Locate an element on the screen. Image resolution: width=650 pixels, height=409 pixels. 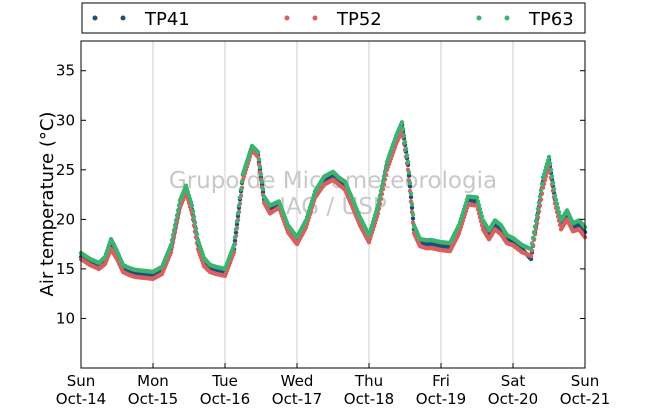
x-tick-label-date: Oct-21 is located at coordinates (585, 399).